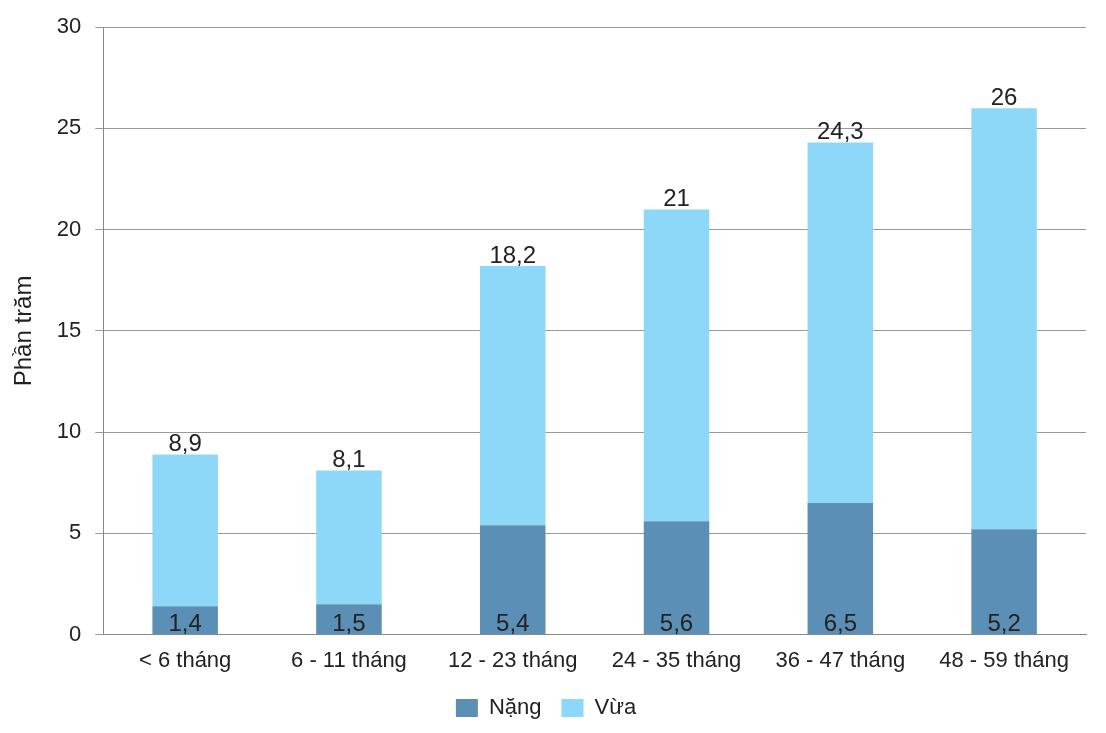  What do you see at coordinates (513, 622) in the screenshot?
I see `data-label: 5,4` at bounding box center [513, 622].